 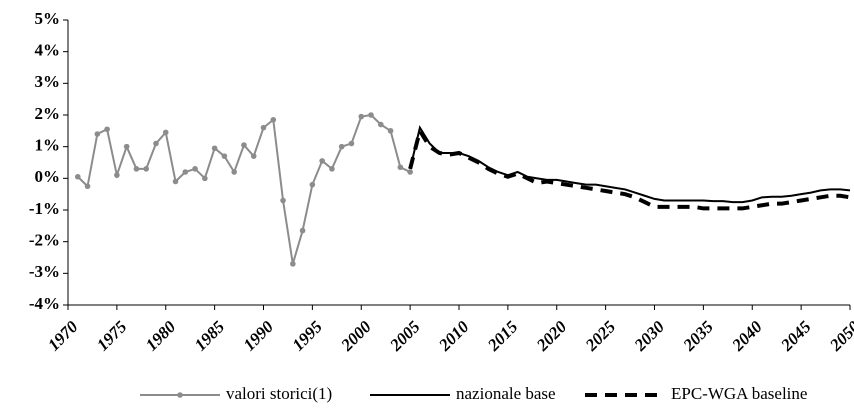 What do you see at coordinates (356, 336) in the screenshot?
I see `x-tick-label: 2000` at bounding box center [356, 336].